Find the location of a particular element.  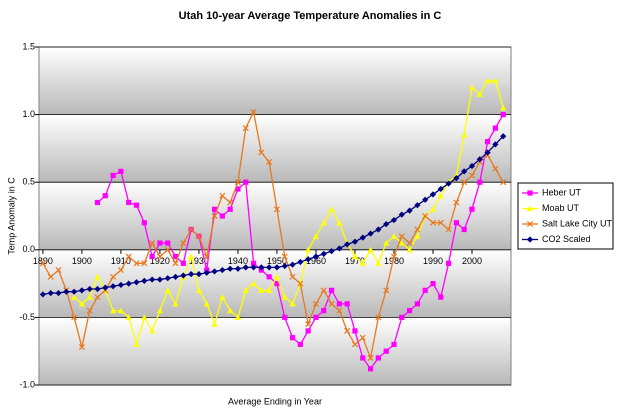

y-tick-label: 0.0 is located at coordinates (28, 249).